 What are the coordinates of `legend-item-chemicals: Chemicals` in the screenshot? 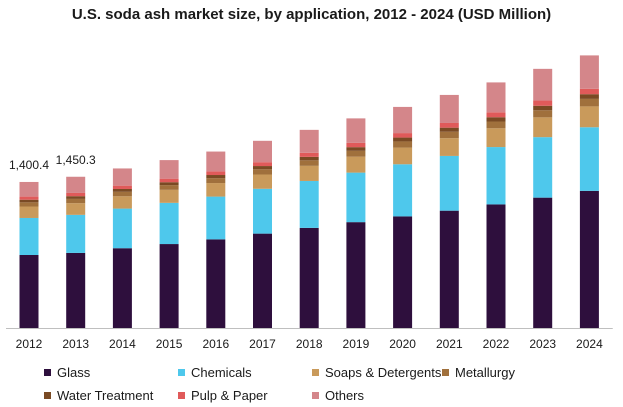 It's located at (245, 372).